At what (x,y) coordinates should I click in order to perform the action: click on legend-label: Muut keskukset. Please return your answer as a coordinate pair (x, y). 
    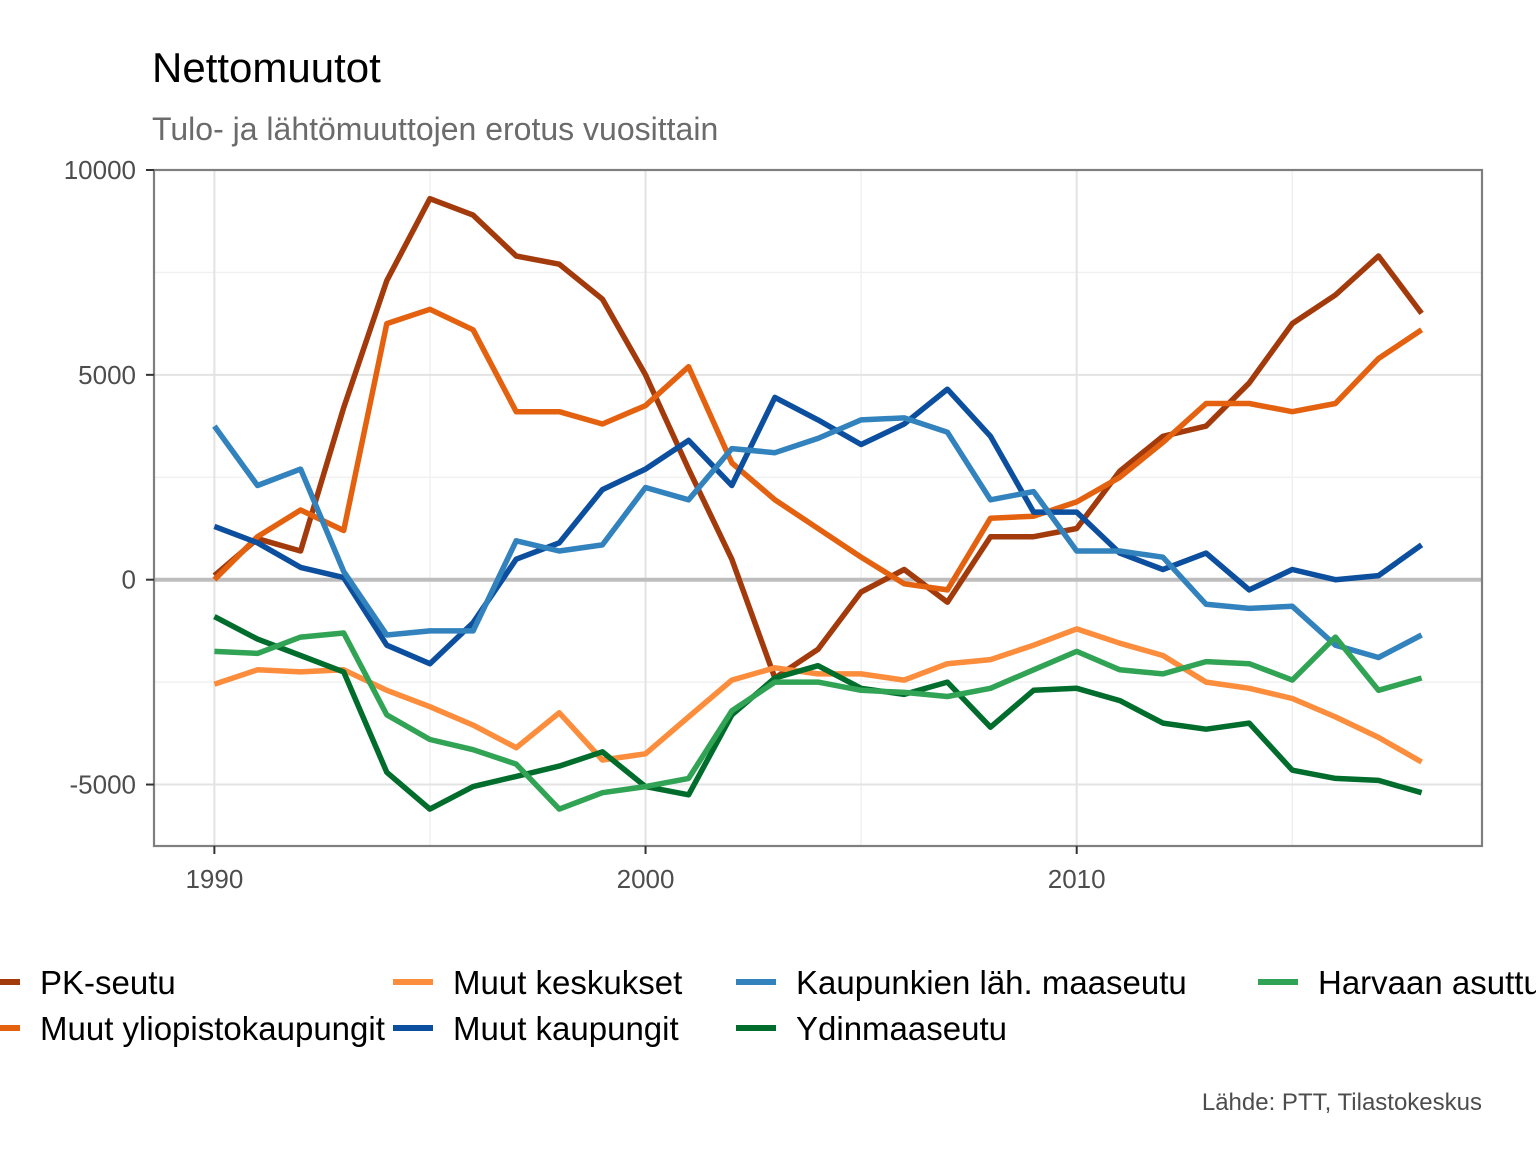
    Looking at the image, I should click on (567, 982).